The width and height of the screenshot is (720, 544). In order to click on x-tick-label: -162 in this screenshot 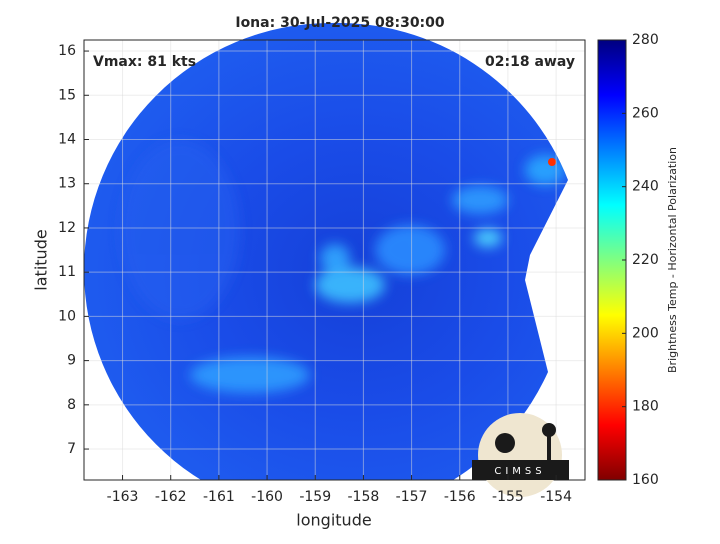, I will do `click(171, 497)`.